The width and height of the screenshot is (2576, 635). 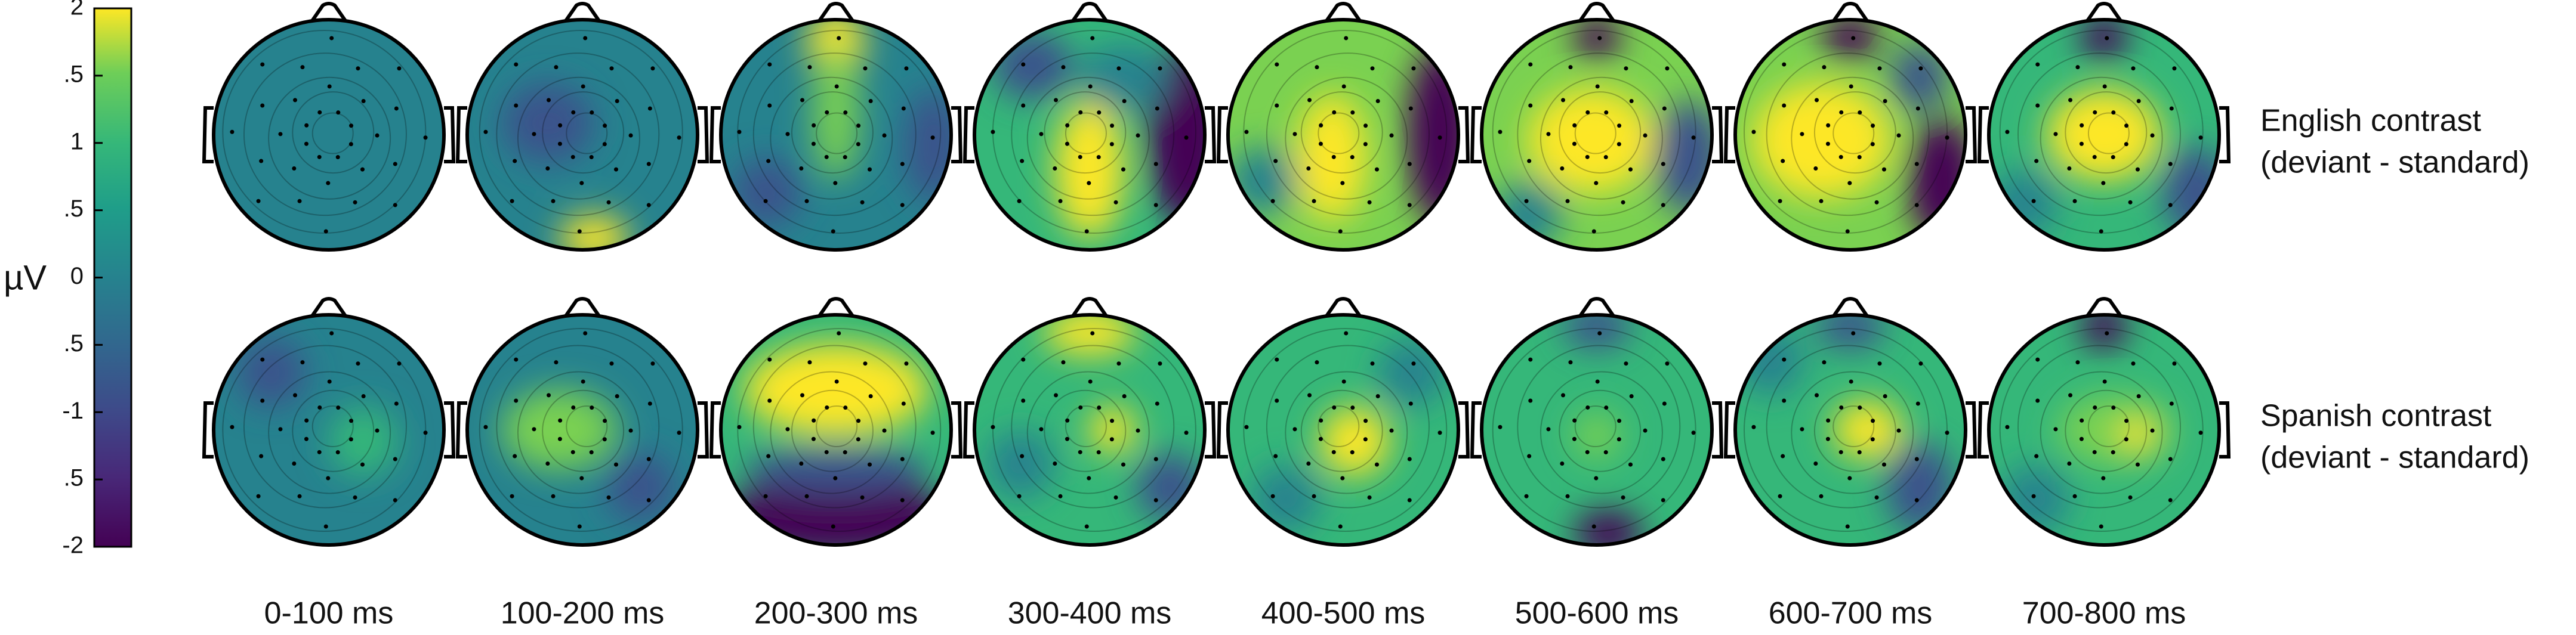 What do you see at coordinates (77, 141) in the screenshot?
I see `colorbar-tick-label: 1` at bounding box center [77, 141].